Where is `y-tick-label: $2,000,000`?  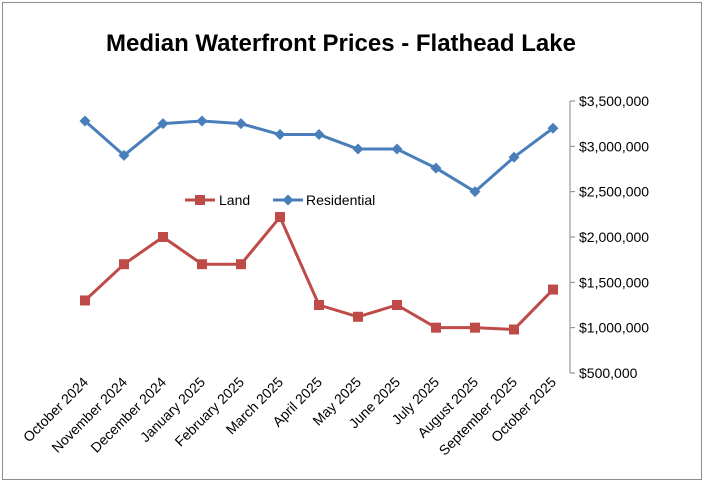
y-tick-label: $2,000,000 is located at coordinates (614, 237).